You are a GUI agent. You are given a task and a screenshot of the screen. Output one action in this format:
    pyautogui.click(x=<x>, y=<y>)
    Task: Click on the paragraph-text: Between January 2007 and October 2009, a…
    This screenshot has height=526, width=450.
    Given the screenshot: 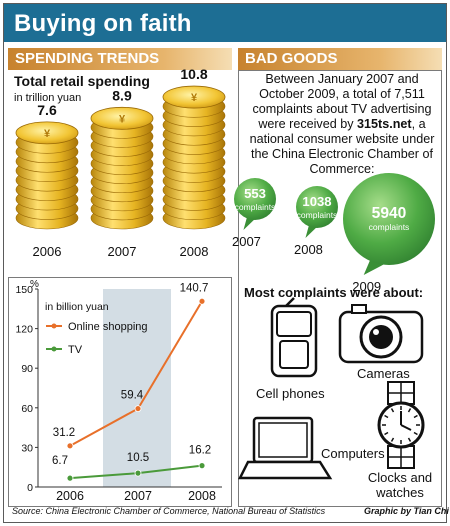 What is the action you would take?
    pyautogui.click(x=342, y=101)
    